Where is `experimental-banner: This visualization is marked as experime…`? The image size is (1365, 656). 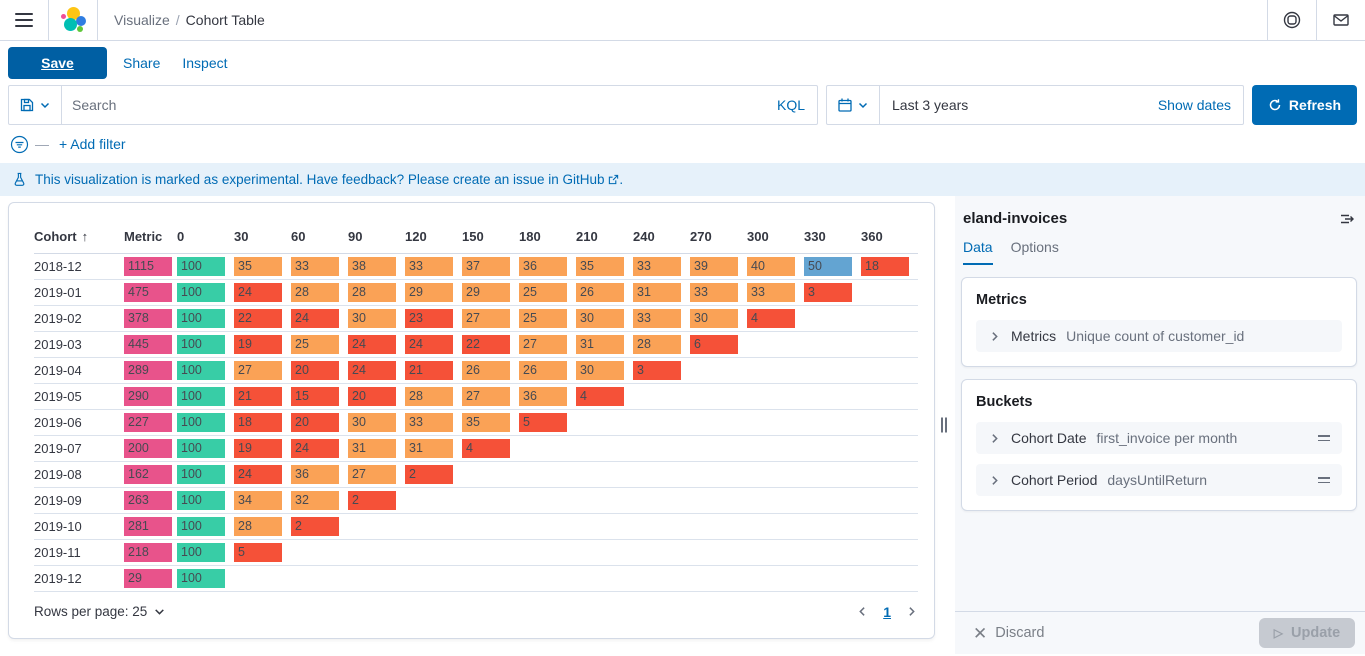
experimental-banner: This visualization is marked as experime… is located at coordinates (682, 179).